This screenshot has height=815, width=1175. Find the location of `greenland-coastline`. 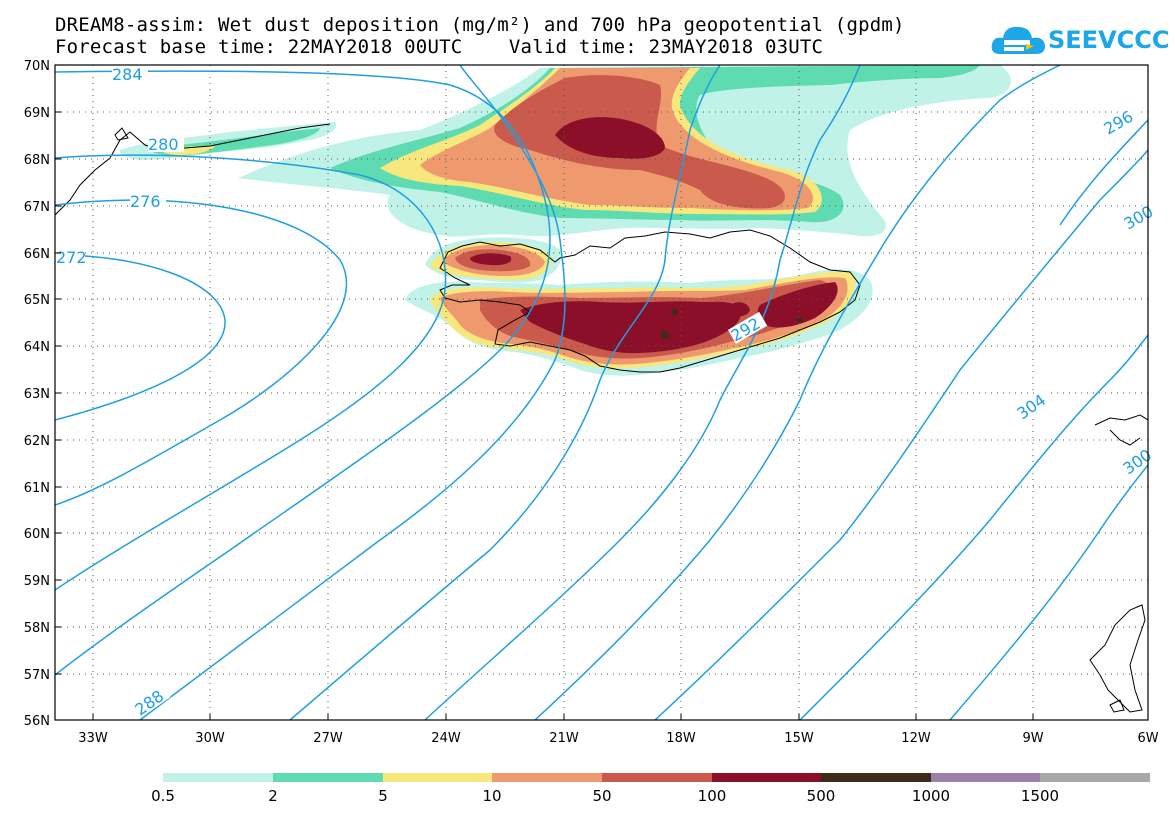

greenland-coastline is located at coordinates (193, 169).